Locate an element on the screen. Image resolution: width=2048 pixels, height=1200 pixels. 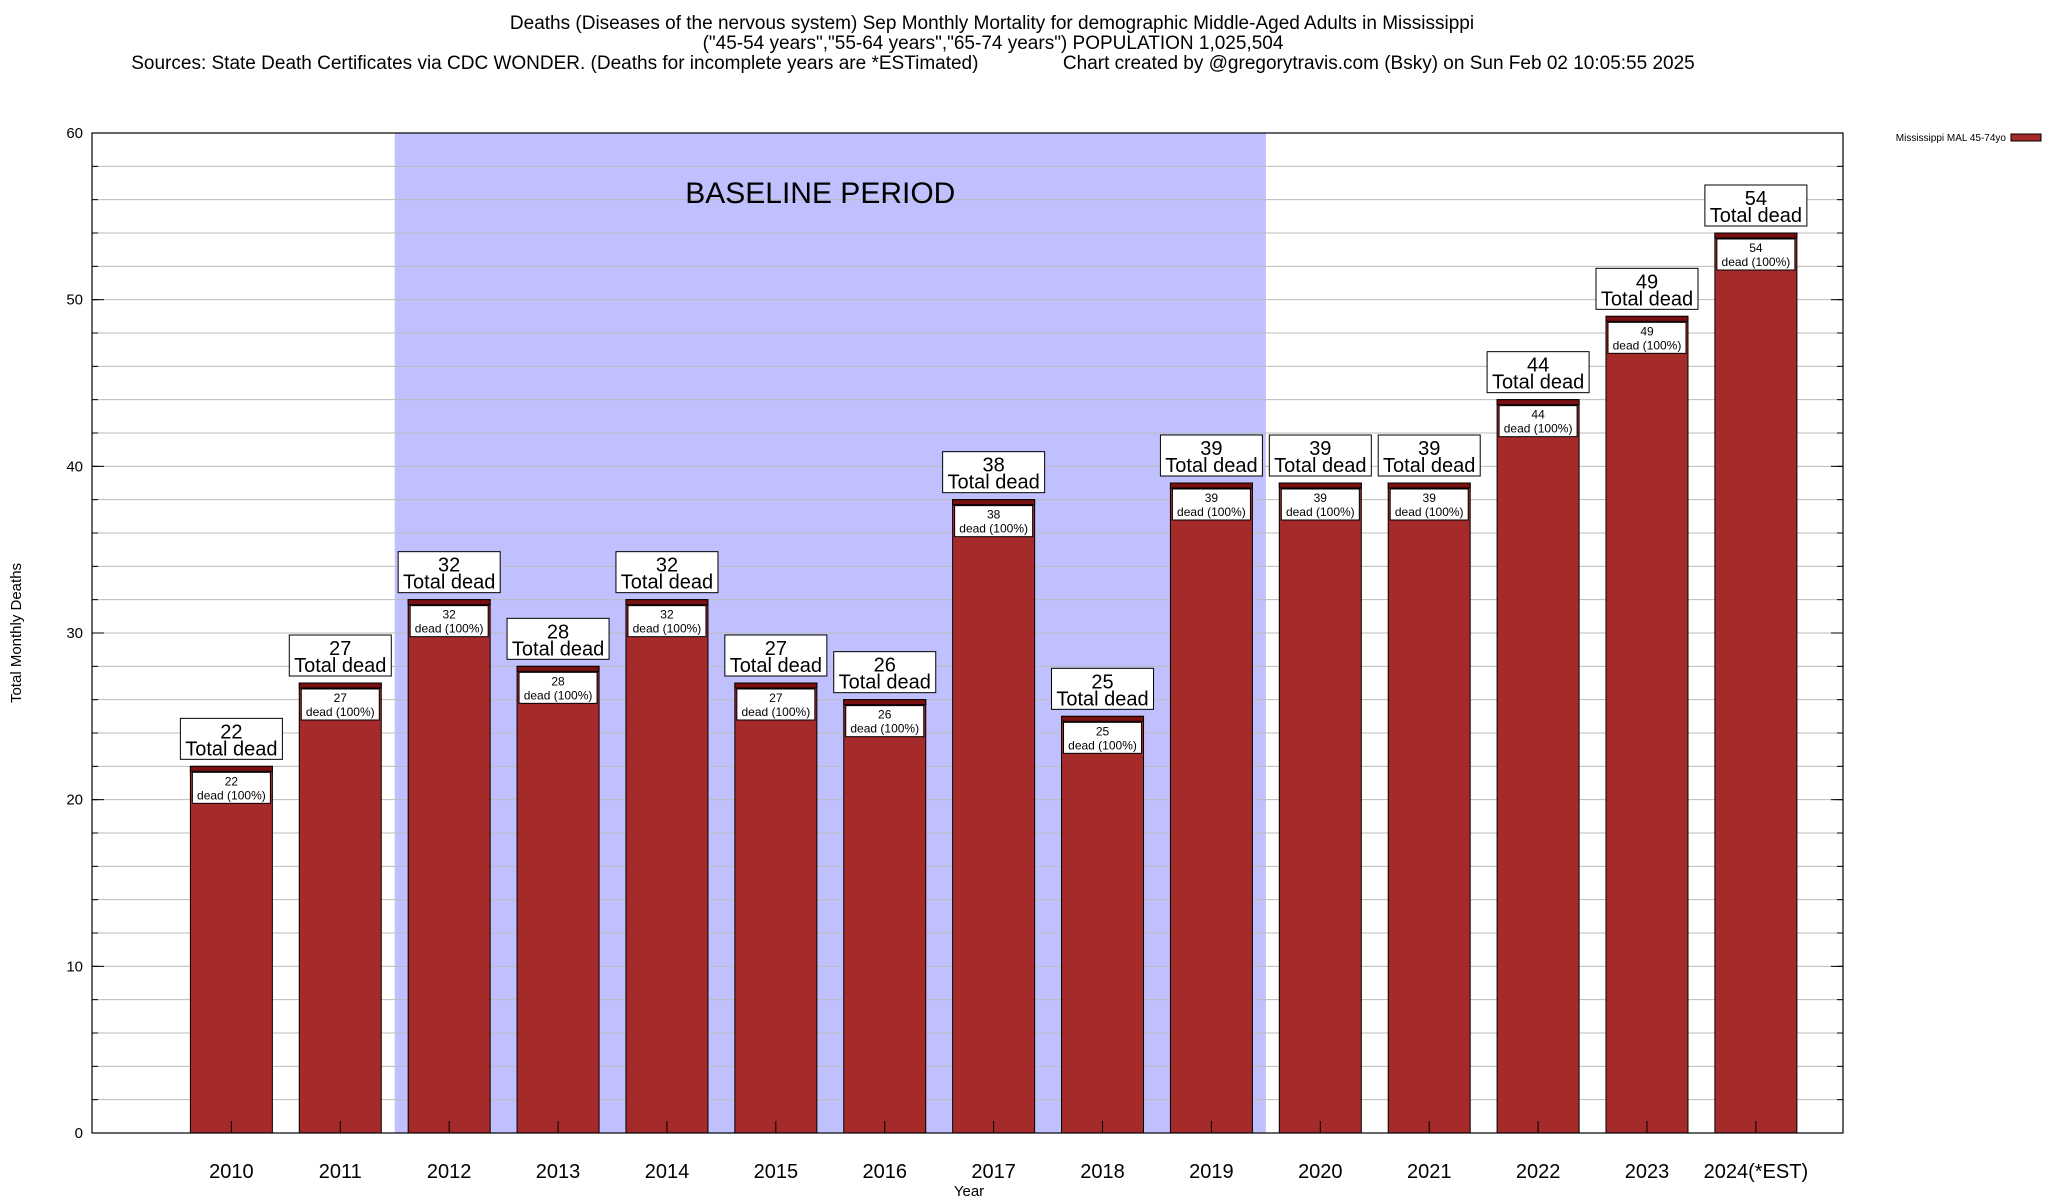
y-tick-label: 0 is located at coordinates (79, 1133).